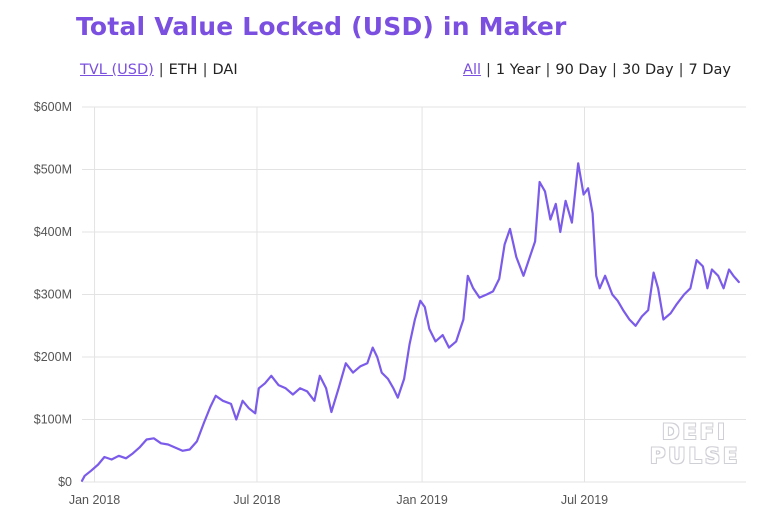 Image resolution: width=758 pixels, height=531 pixels. I want to click on range-toggle-group: All | 1 Year | 90 Day | 30 Day | 7 Day, so click(597, 70).